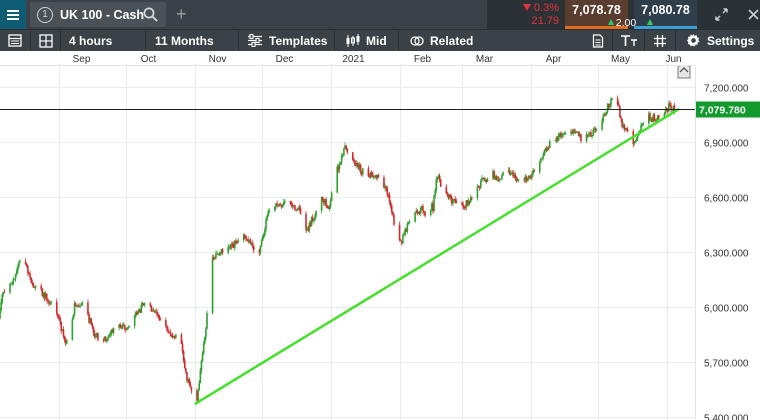 This screenshot has height=420, width=760. I want to click on spread-value: 2.00, so click(626, 23).